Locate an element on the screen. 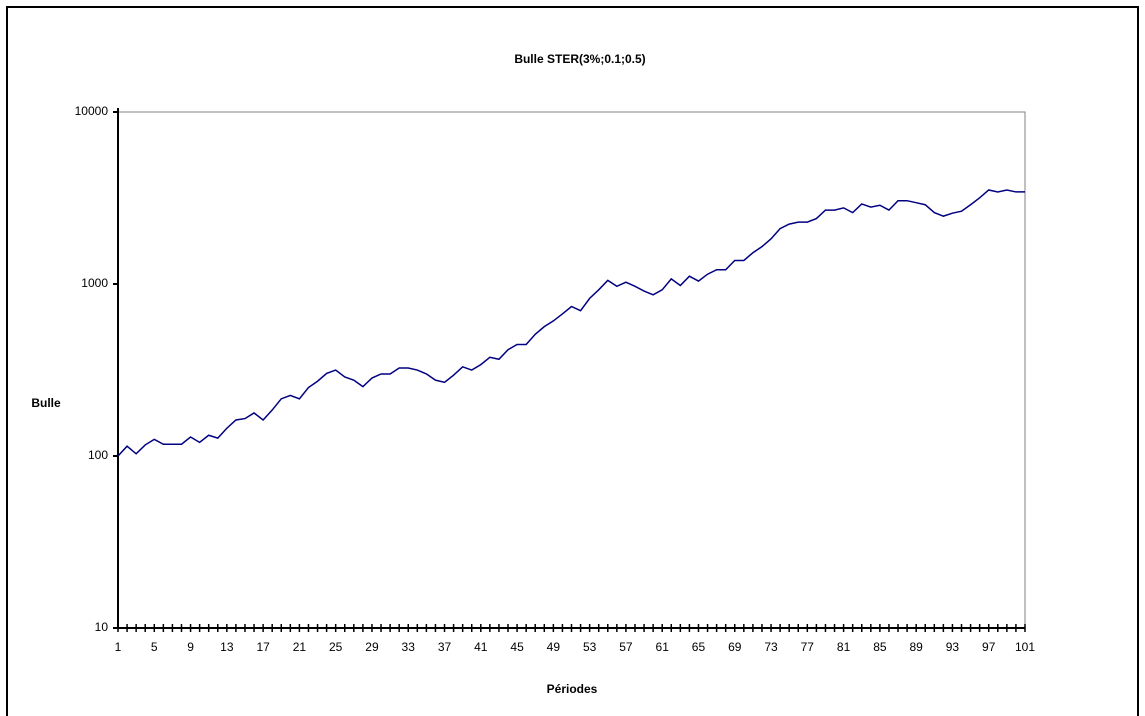  x-tick-label: 17 is located at coordinates (263, 647).